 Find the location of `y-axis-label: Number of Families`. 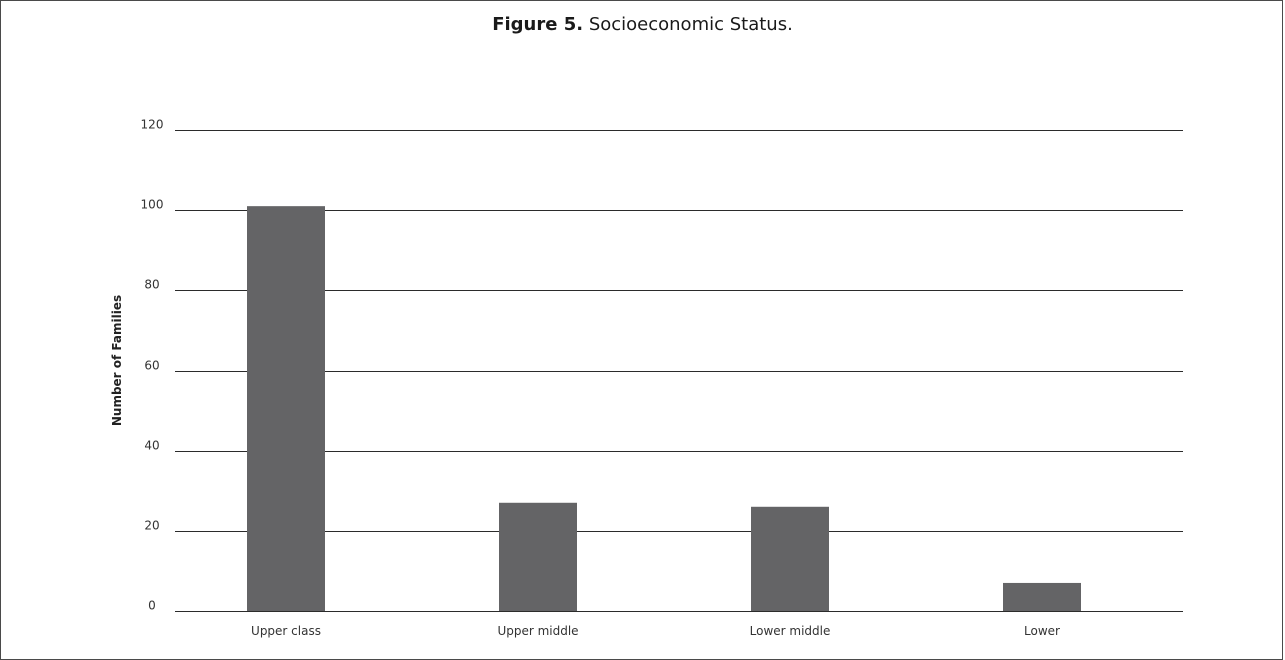

y-axis-label: Number of Families is located at coordinates (117, 360).